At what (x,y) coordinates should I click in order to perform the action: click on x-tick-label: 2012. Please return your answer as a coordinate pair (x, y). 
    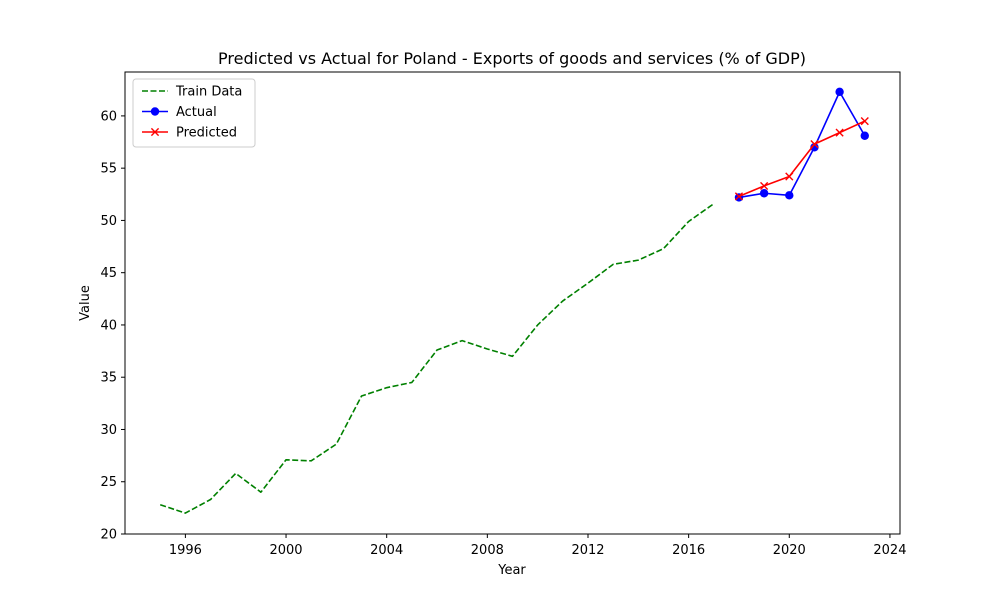
    Looking at the image, I should click on (587, 550).